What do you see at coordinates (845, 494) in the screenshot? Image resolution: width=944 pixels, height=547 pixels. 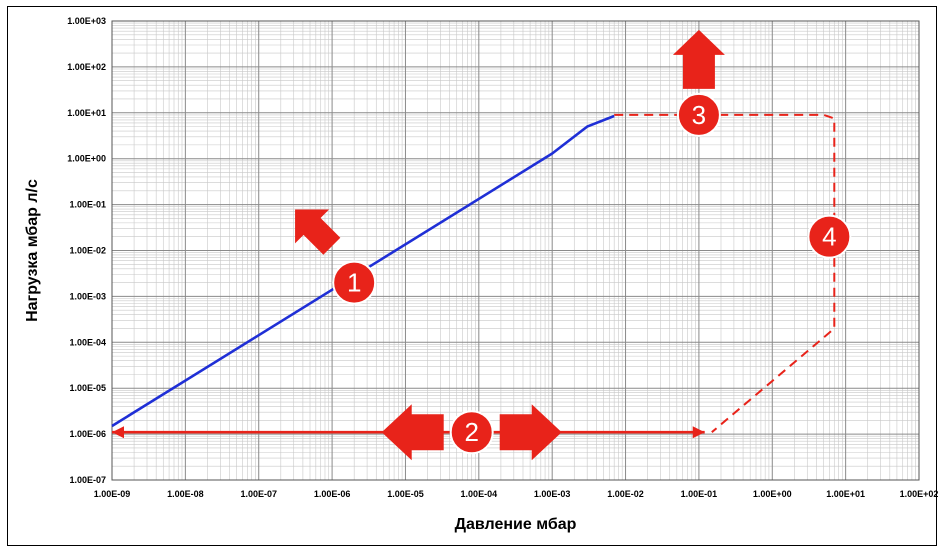 I see `x-tick-label: 1.00E+01` at bounding box center [845, 494].